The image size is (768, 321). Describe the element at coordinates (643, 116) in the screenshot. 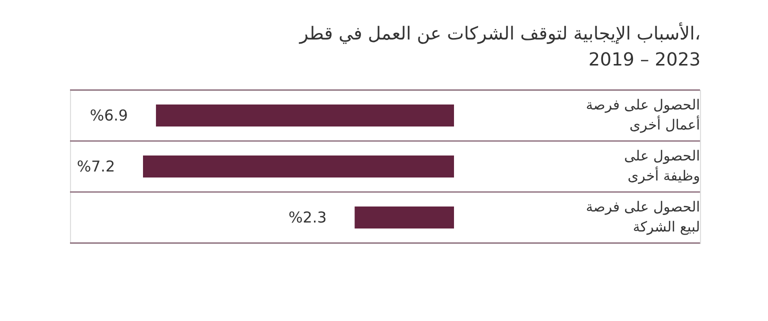

I see `y-tick-label: الحصول على فرصة أعمال أخرى` at that location.